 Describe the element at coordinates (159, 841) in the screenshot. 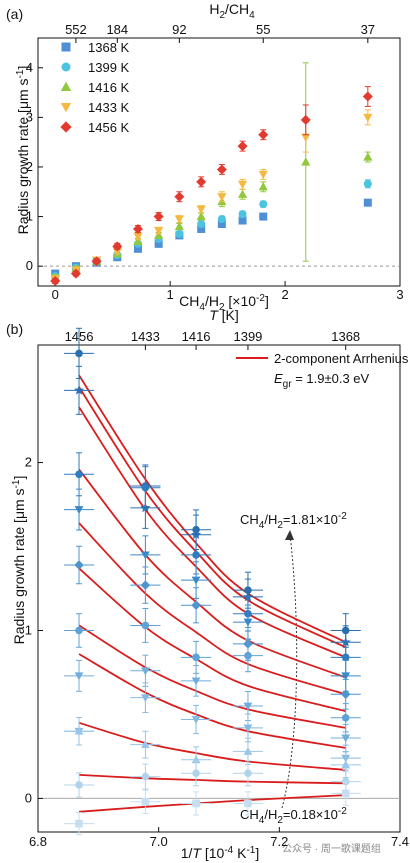

I see `b-x-tick-label-1: 7.0` at that location.